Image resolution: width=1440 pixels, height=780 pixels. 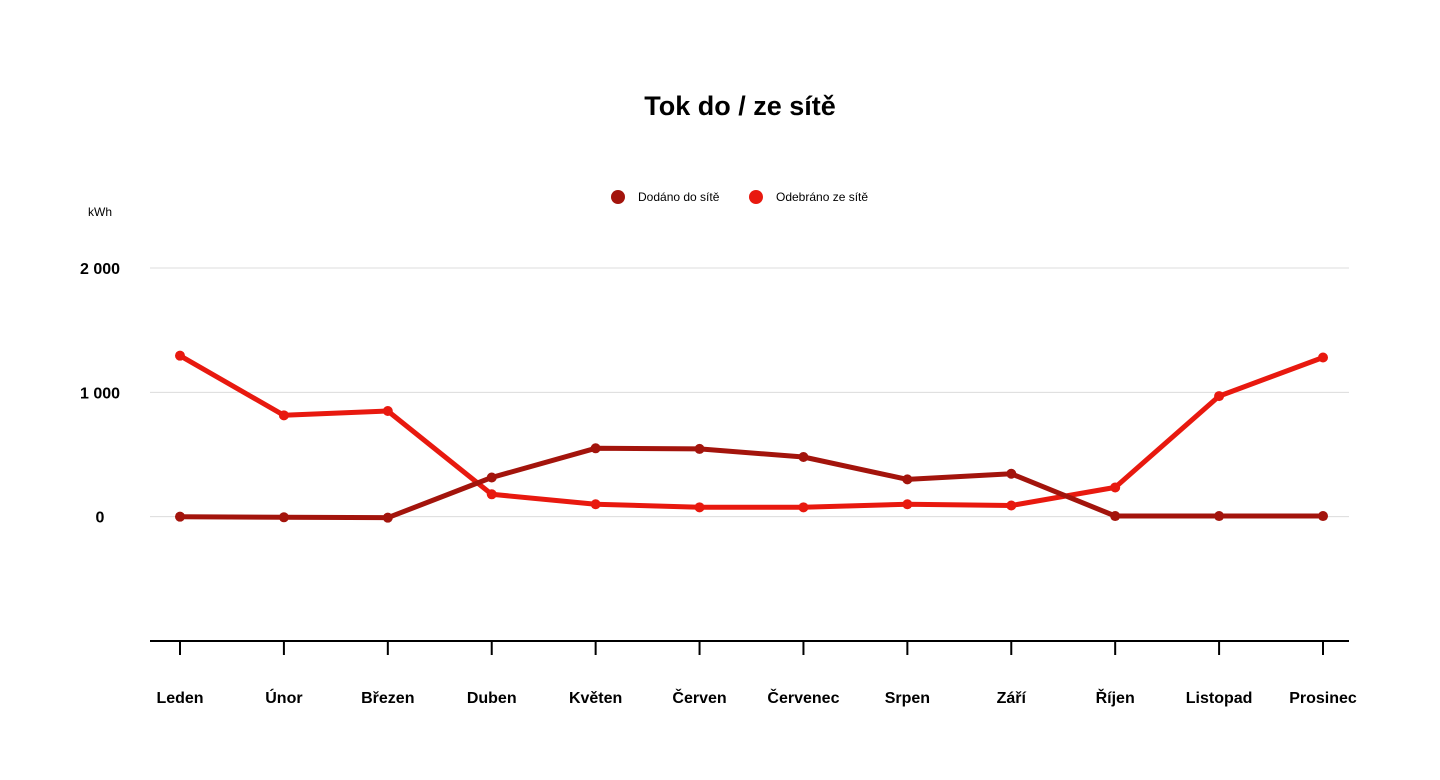 What do you see at coordinates (1012, 698) in the screenshot?
I see `x-tick-label-8: Září` at bounding box center [1012, 698].